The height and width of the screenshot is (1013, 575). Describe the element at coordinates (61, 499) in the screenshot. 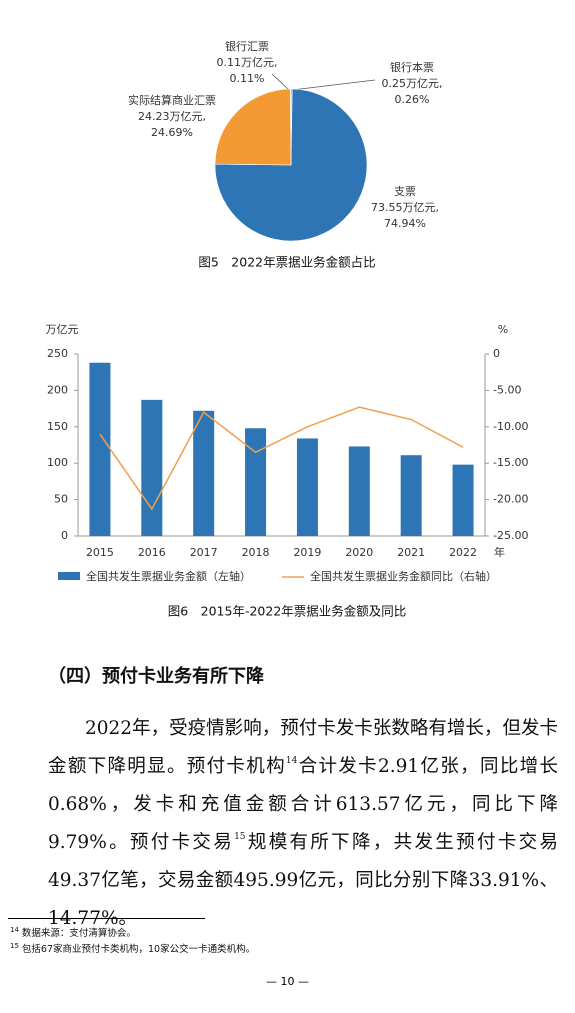

I see `y-tick-label: 50` at that location.